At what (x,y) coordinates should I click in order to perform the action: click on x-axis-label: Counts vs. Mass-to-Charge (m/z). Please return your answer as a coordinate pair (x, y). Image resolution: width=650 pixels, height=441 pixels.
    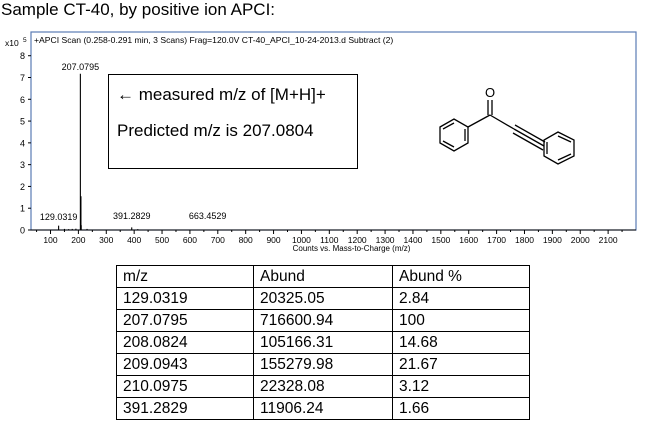
    Looking at the image, I should click on (352, 248).